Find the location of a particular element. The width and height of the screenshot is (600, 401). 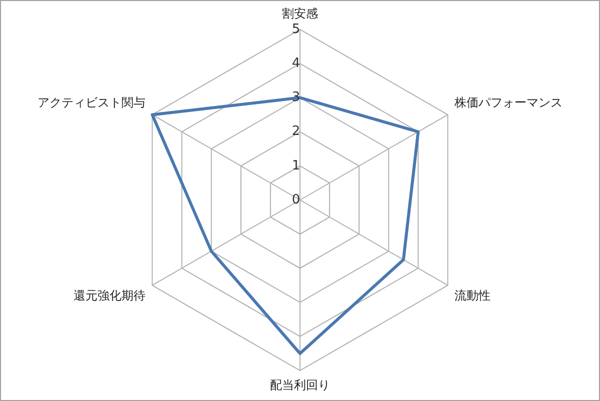

y-tick-label: 2 is located at coordinates (296, 132).